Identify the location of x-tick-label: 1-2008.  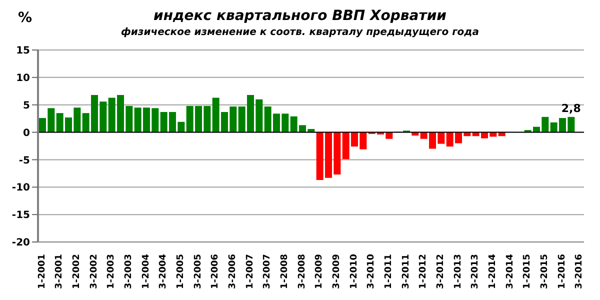
(285, 272).